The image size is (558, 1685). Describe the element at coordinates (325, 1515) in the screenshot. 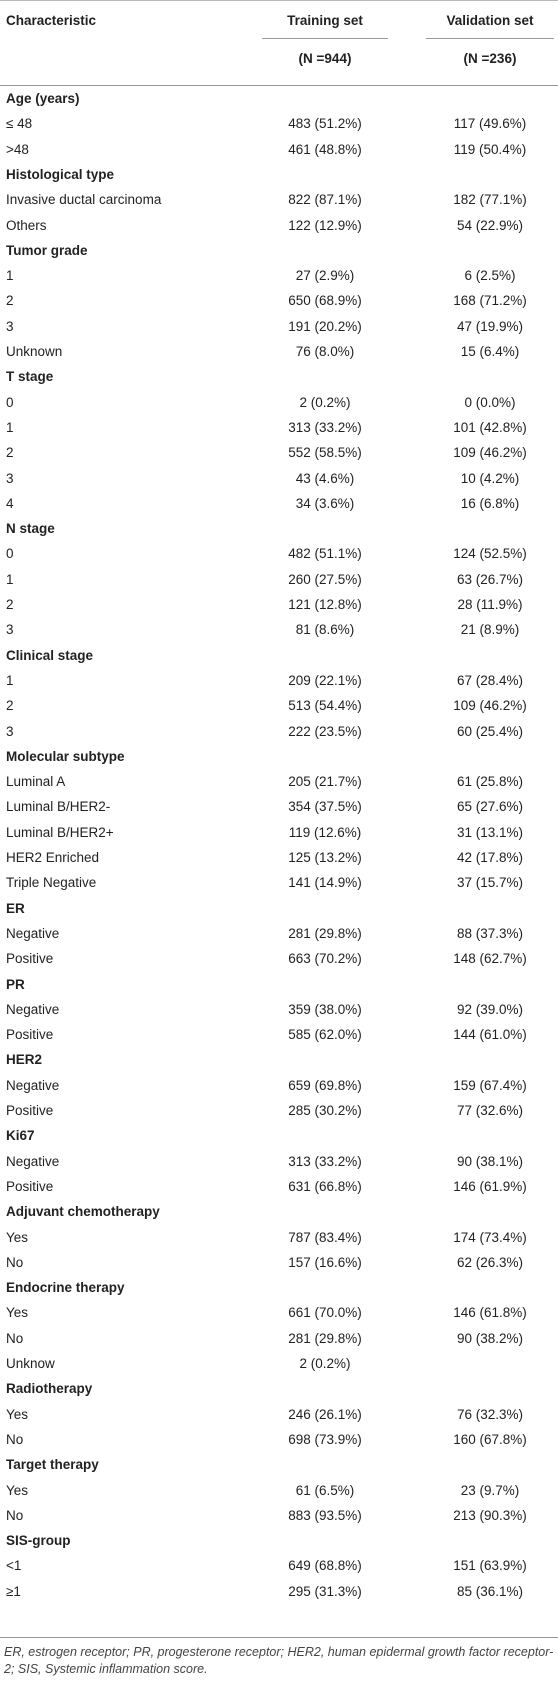

I see `cell: 883 (93.5%)` at that location.